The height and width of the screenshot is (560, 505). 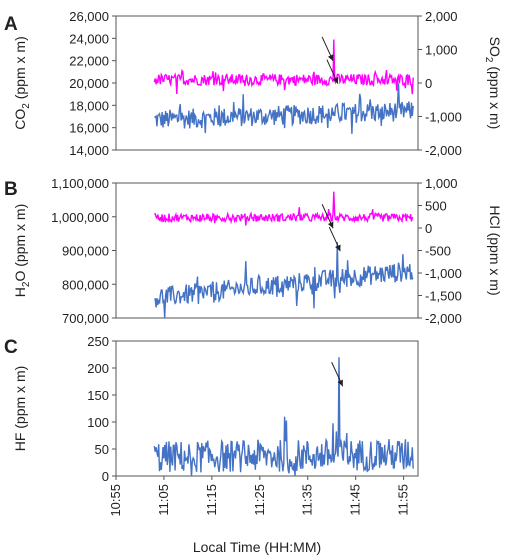 I want to click on right-axis-label-part: 2, so click(x=488, y=60).